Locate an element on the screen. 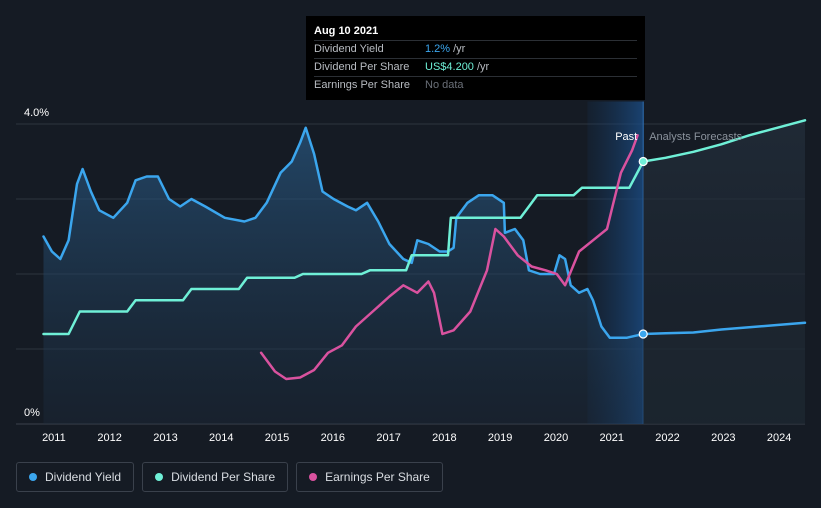 This screenshot has height=508, width=821. x-tick-label: 2023 is located at coordinates (723, 438).